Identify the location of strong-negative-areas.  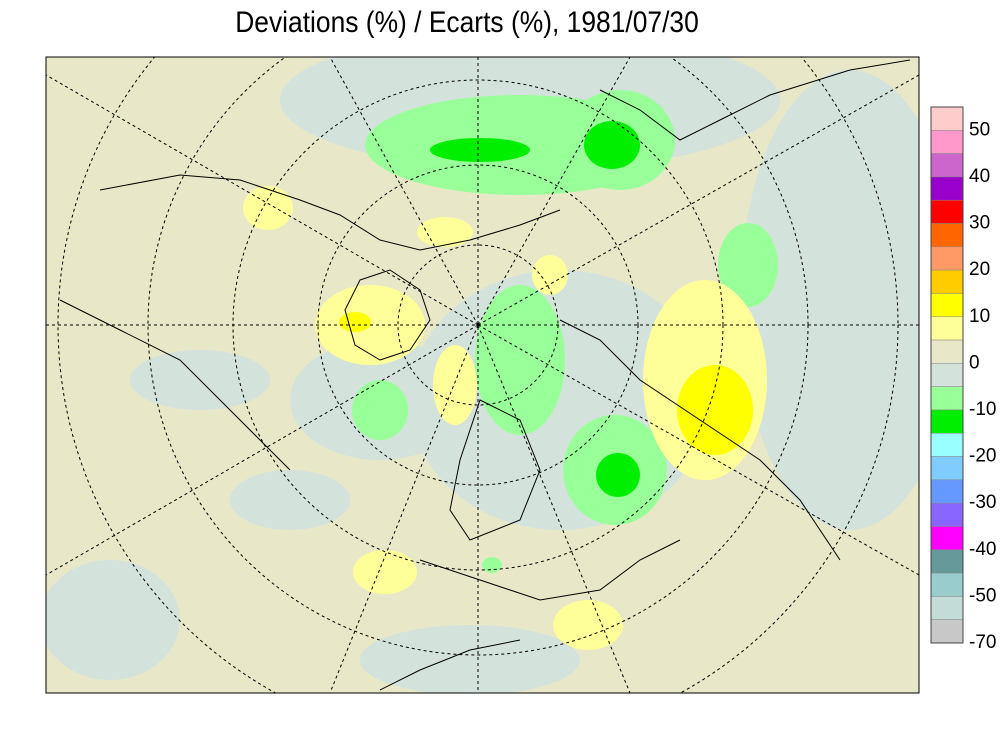
(535, 309).